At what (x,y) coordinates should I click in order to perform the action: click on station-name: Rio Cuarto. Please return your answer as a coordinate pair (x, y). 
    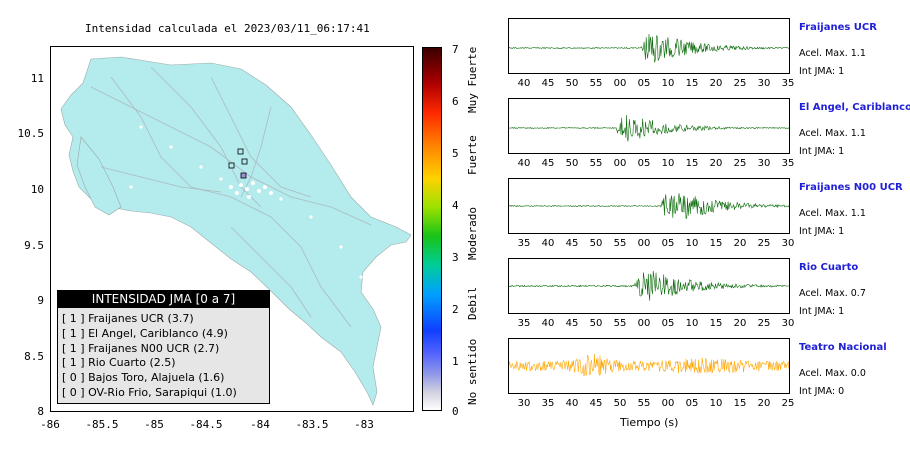
    Looking at the image, I should click on (829, 267).